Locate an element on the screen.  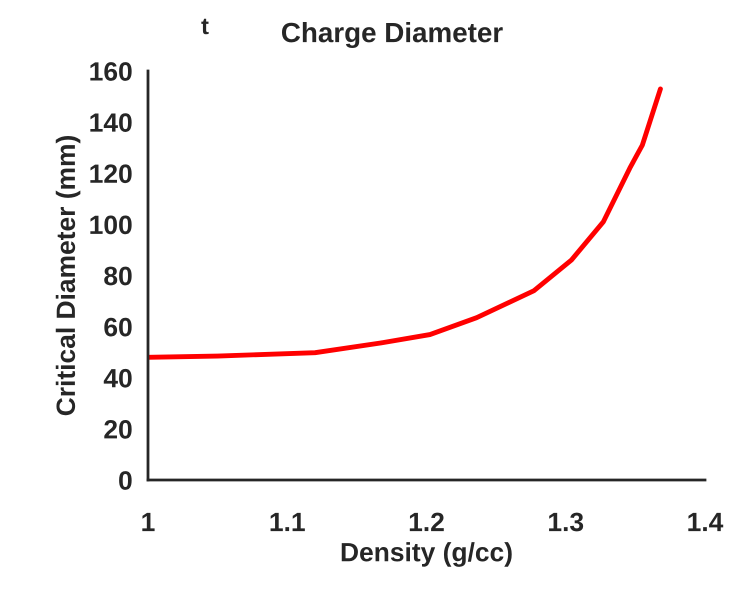
y-tick-label: 0 is located at coordinates (125, 480).